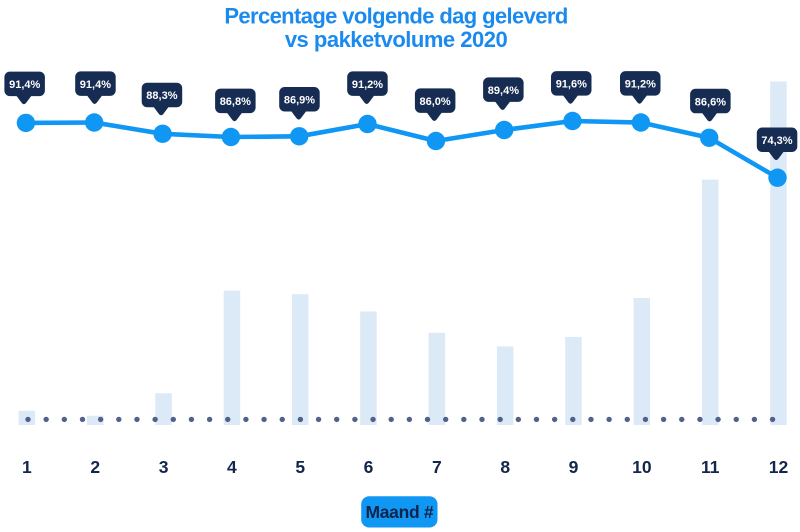 The width and height of the screenshot is (800, 532). Describe the element at coordinates (399, 512) in the screenshot. I see `svg-text: Maand #` at that location.